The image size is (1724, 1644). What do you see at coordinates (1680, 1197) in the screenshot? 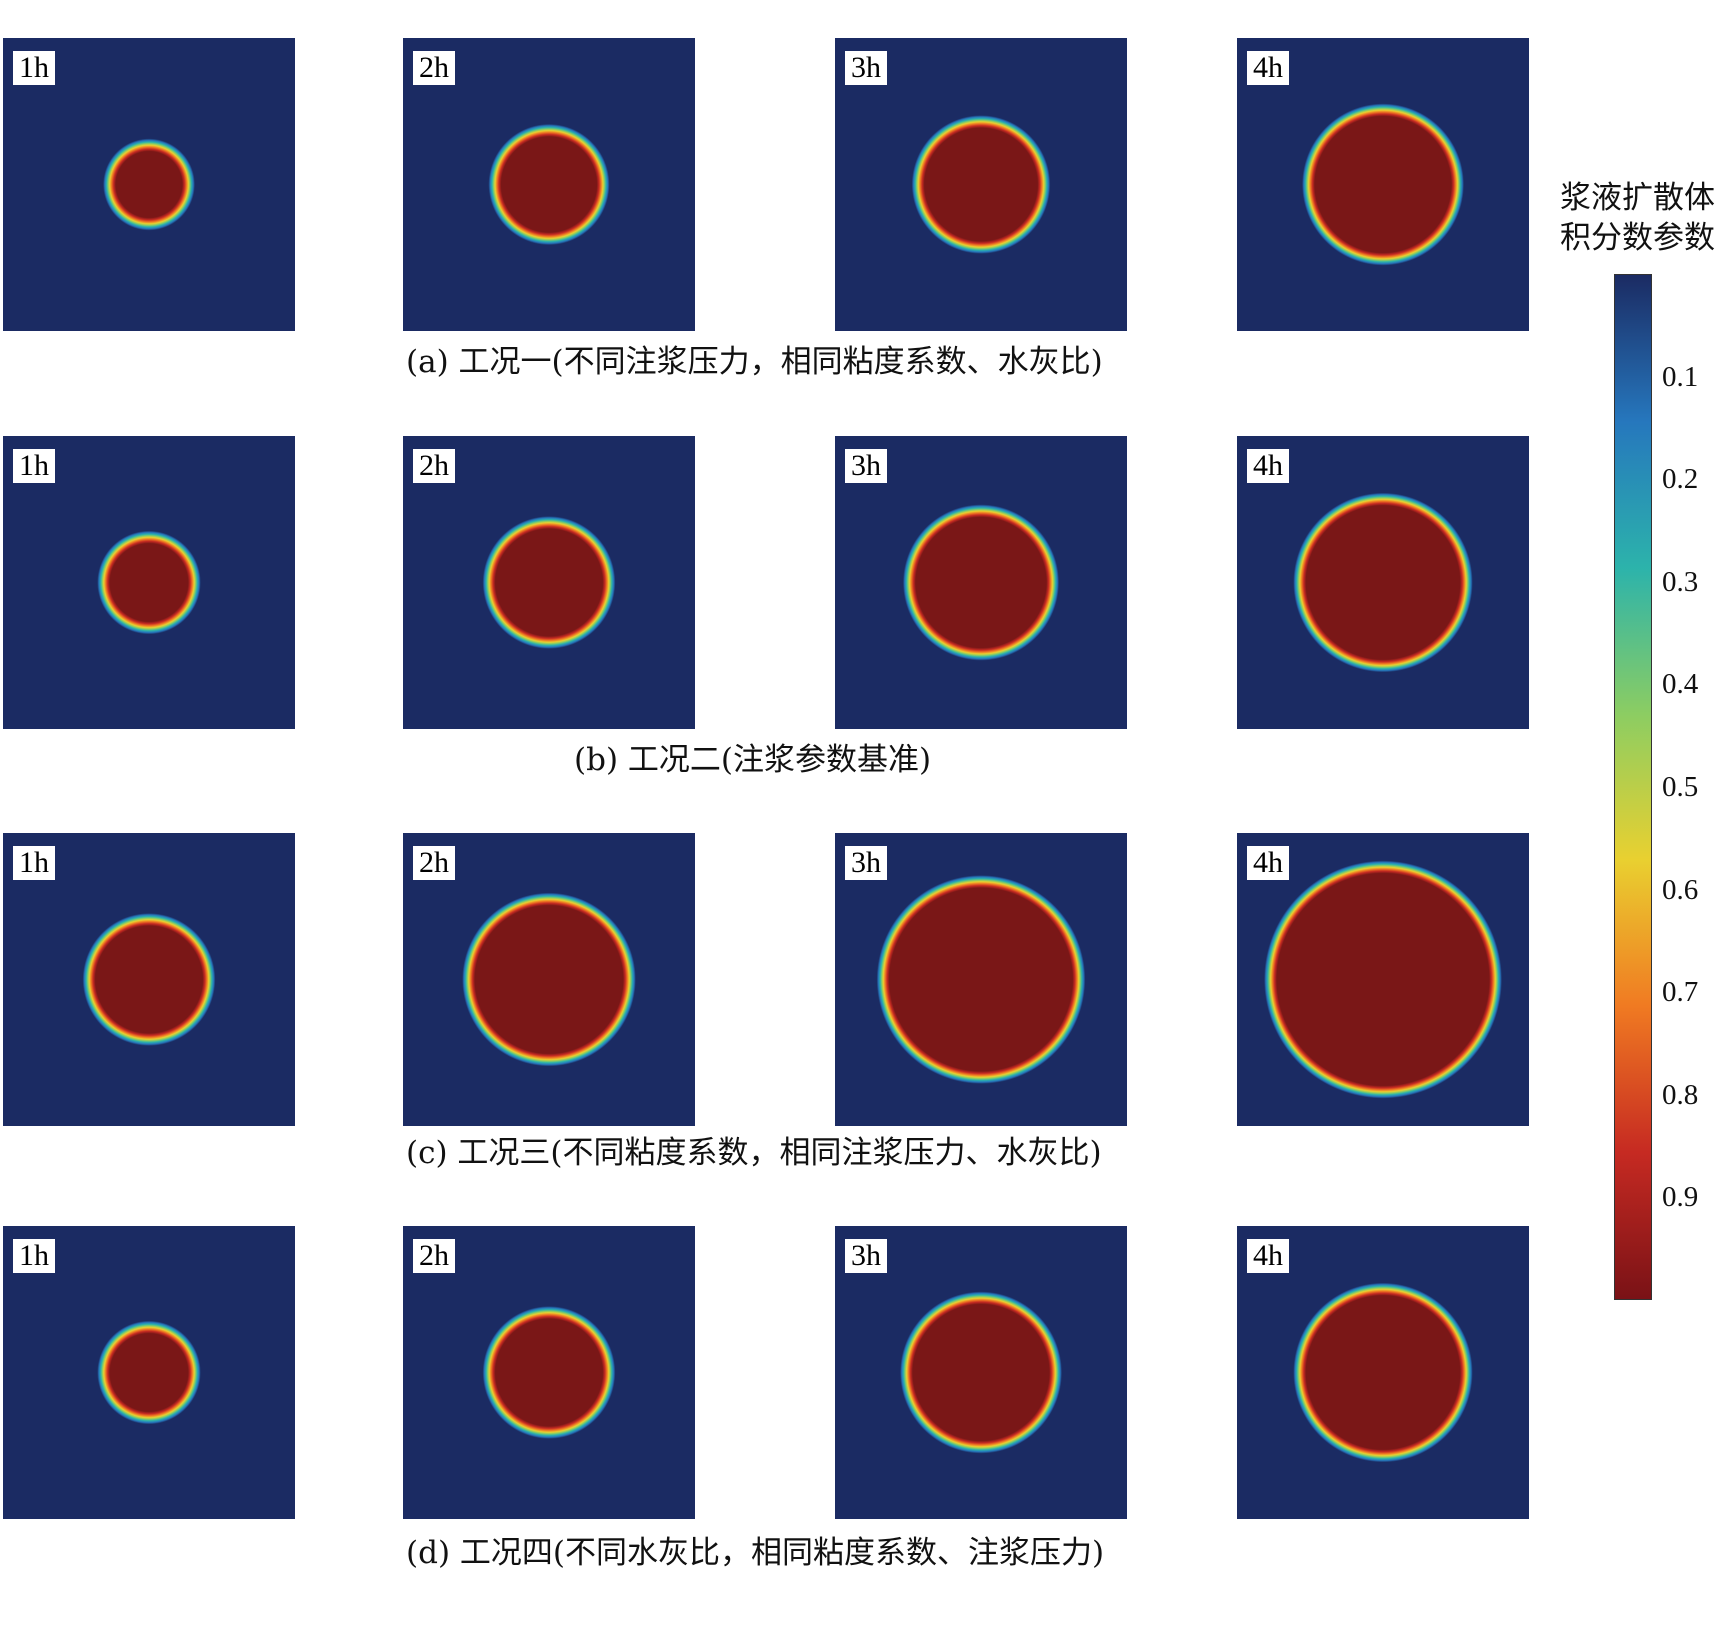
I see `colorbar-tick-label: 0.9` at bounding box center [1680, 1197].